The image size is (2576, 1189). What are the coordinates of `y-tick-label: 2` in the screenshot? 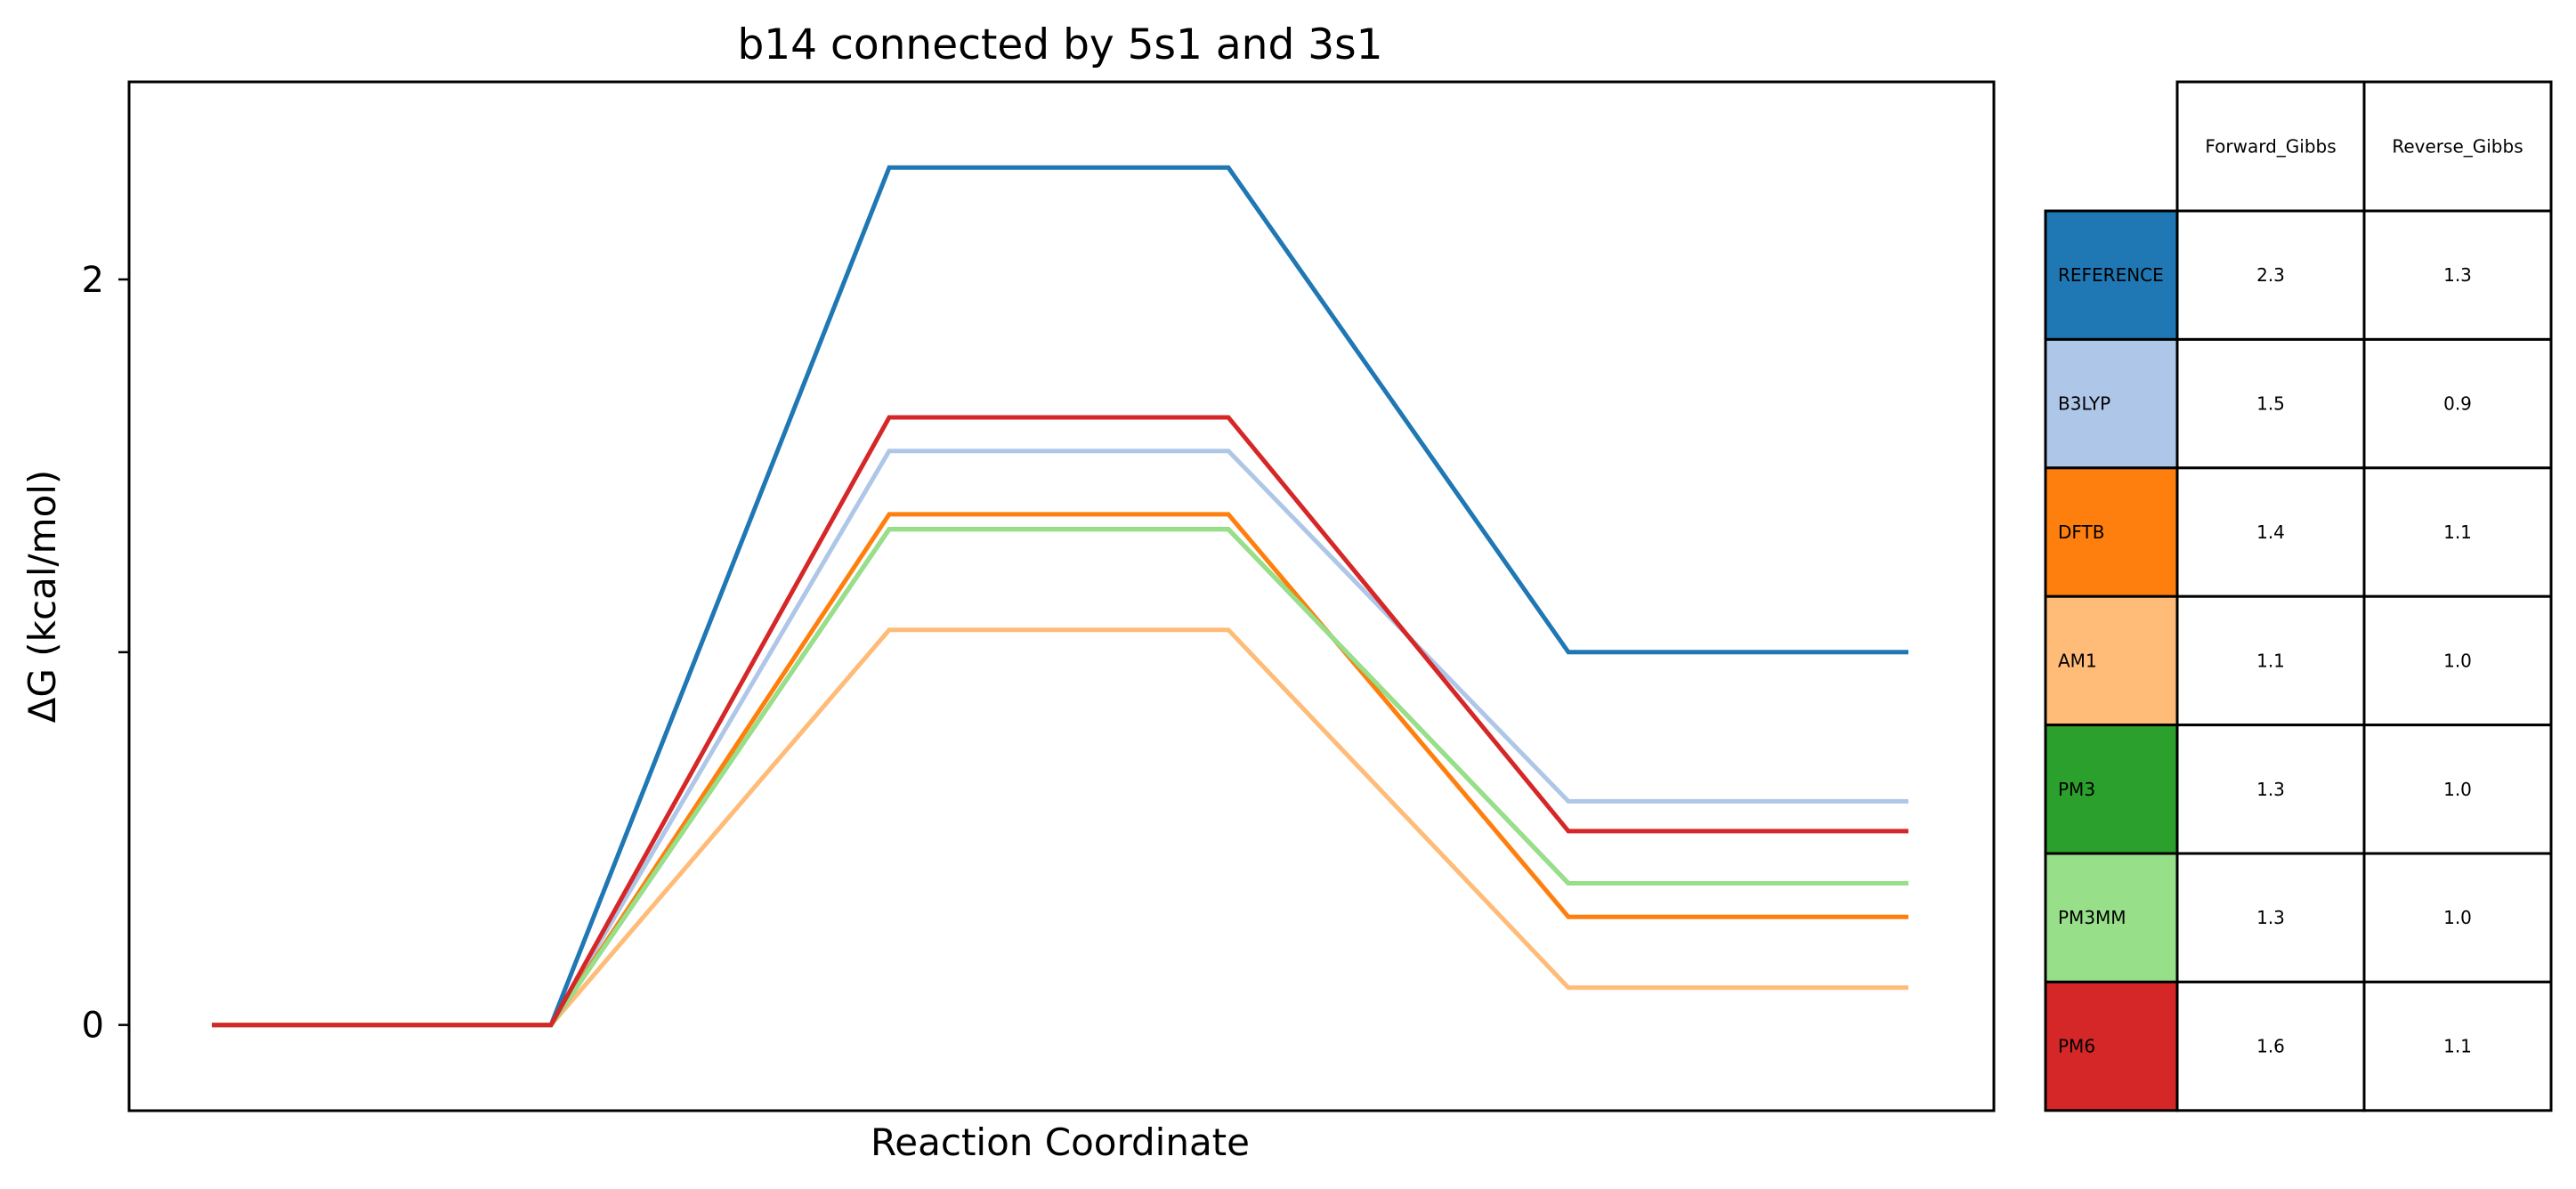 It's located at (93, 280).